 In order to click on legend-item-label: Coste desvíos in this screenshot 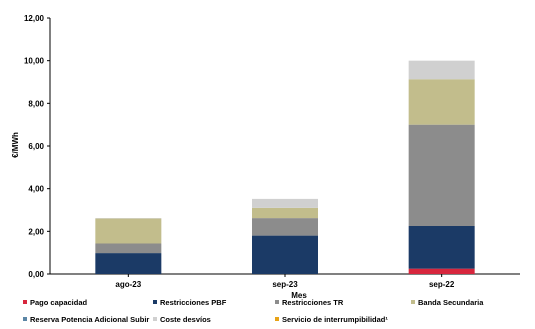, I will do `click(185, 319)`.